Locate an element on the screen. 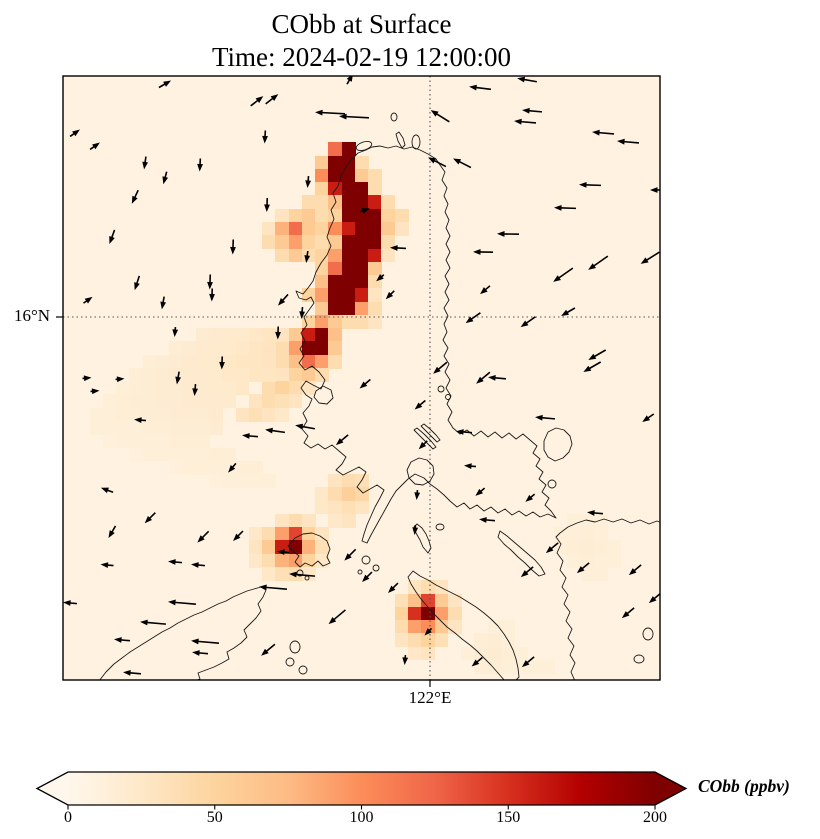 The height and width of the screenshot is (839, 820). colorbar-tick-label: 0 is located at coordinates (68, 817).